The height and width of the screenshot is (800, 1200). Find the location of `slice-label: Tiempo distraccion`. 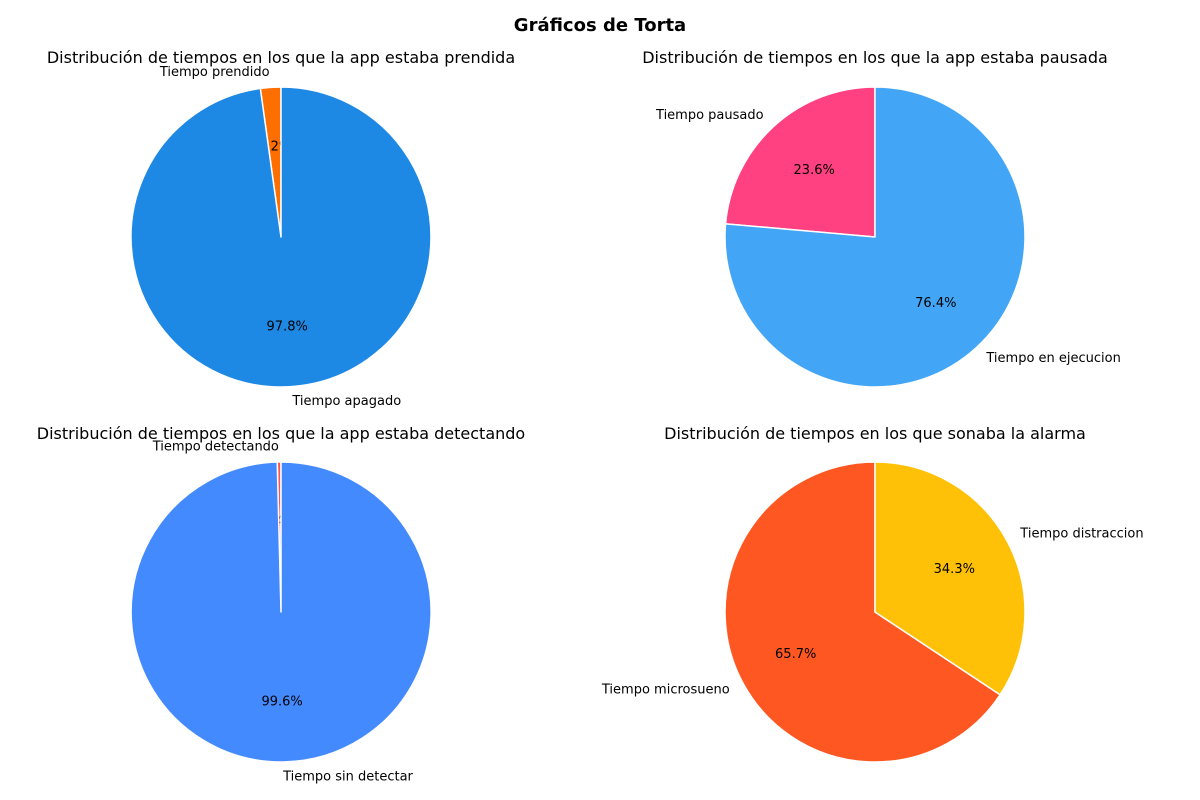

slice-label: Tiempo distraccion is located at coordinates (1081, 533).